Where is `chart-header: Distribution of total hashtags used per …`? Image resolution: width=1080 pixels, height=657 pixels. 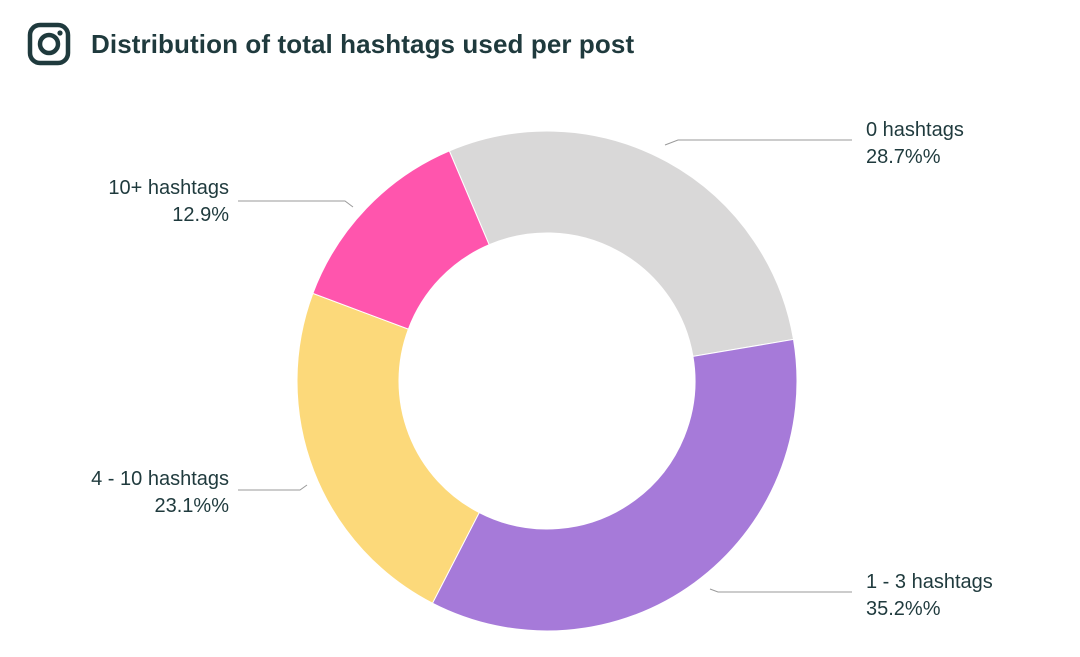
chart-header: Distribution of total hashtags used per … is located at coordinates (330, 44).